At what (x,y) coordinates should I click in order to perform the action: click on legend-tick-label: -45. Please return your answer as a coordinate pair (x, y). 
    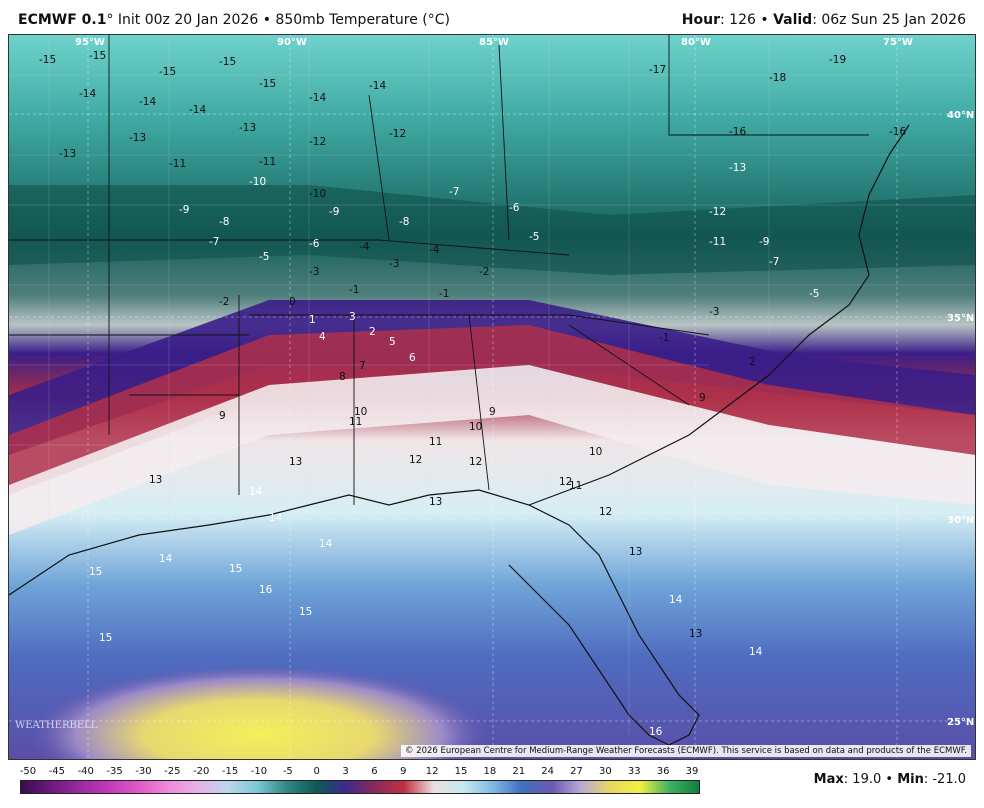
    Looking at the image, I should click on (57, 771).